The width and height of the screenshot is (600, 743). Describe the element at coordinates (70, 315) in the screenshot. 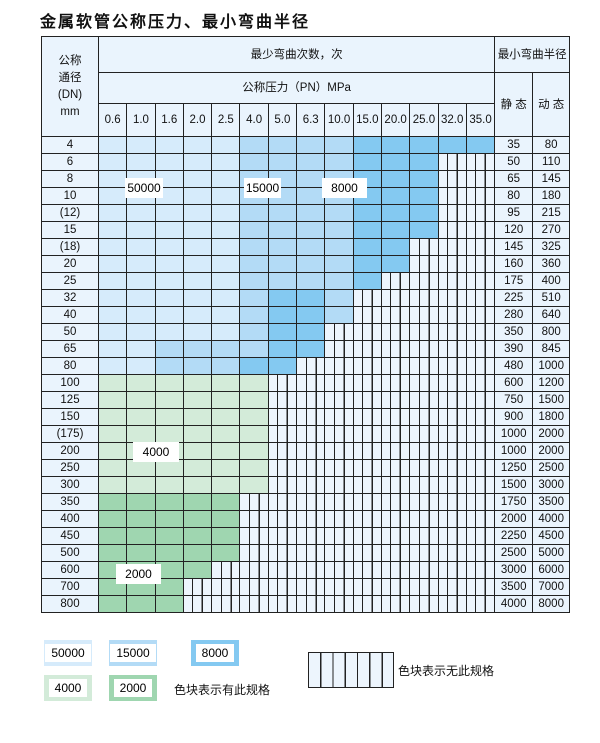

I see `dn-cell: 40` at that location.